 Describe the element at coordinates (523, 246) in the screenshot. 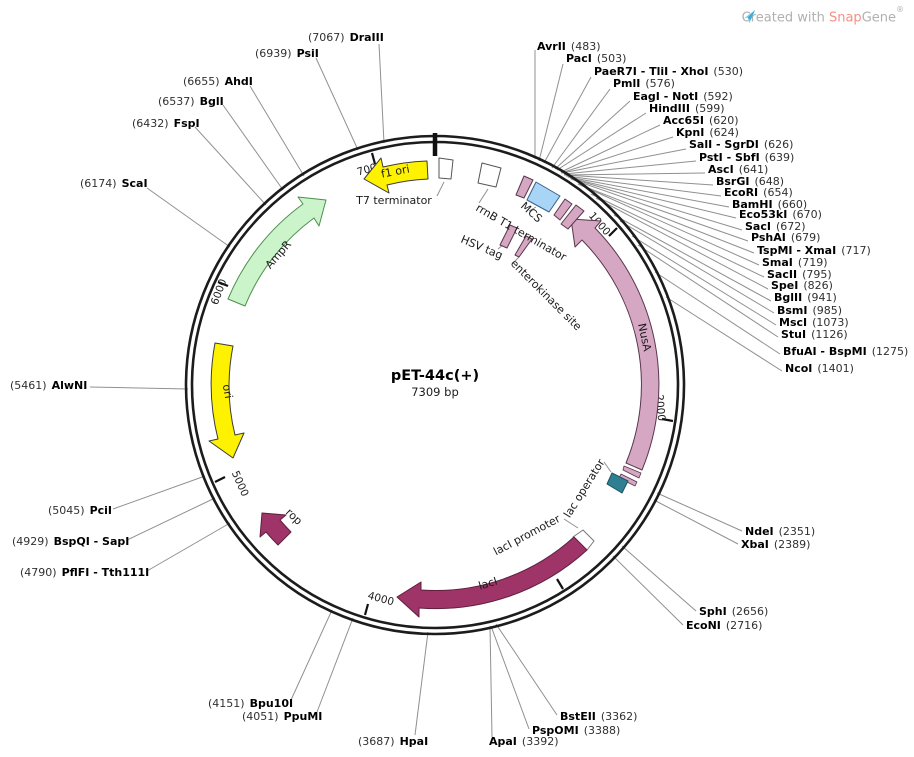

I see `feature-marker-enterokinase` at that location.